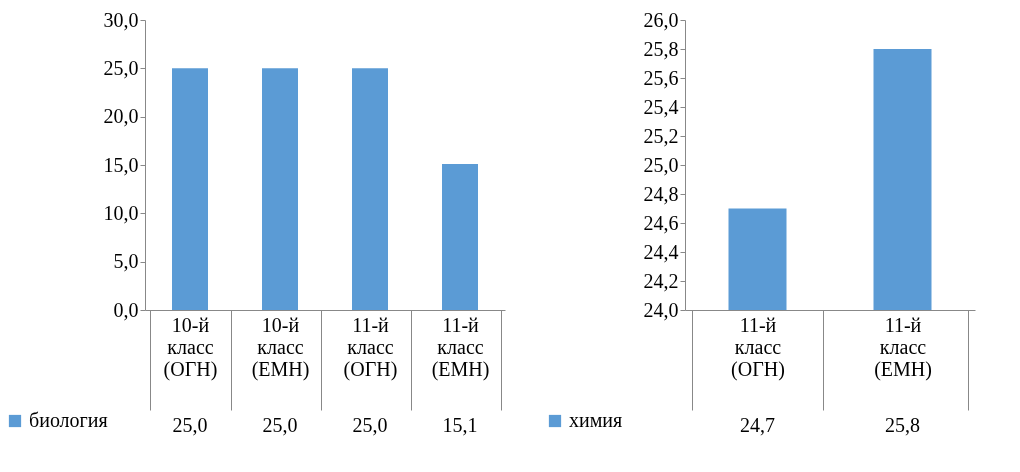  I want to click on y-tick-label: 26,0, so click(661, 19).